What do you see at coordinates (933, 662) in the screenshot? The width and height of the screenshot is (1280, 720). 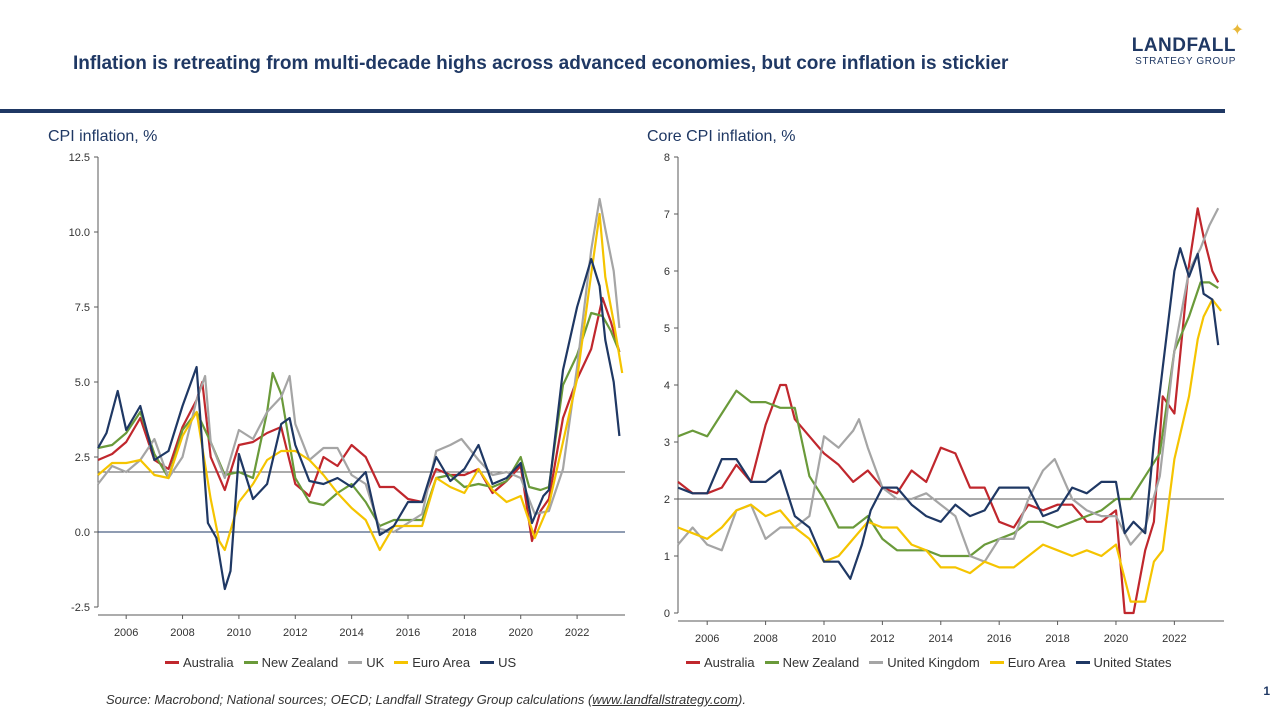 I see `legend-label: United Kingdom` at bounding box center [933, 662].